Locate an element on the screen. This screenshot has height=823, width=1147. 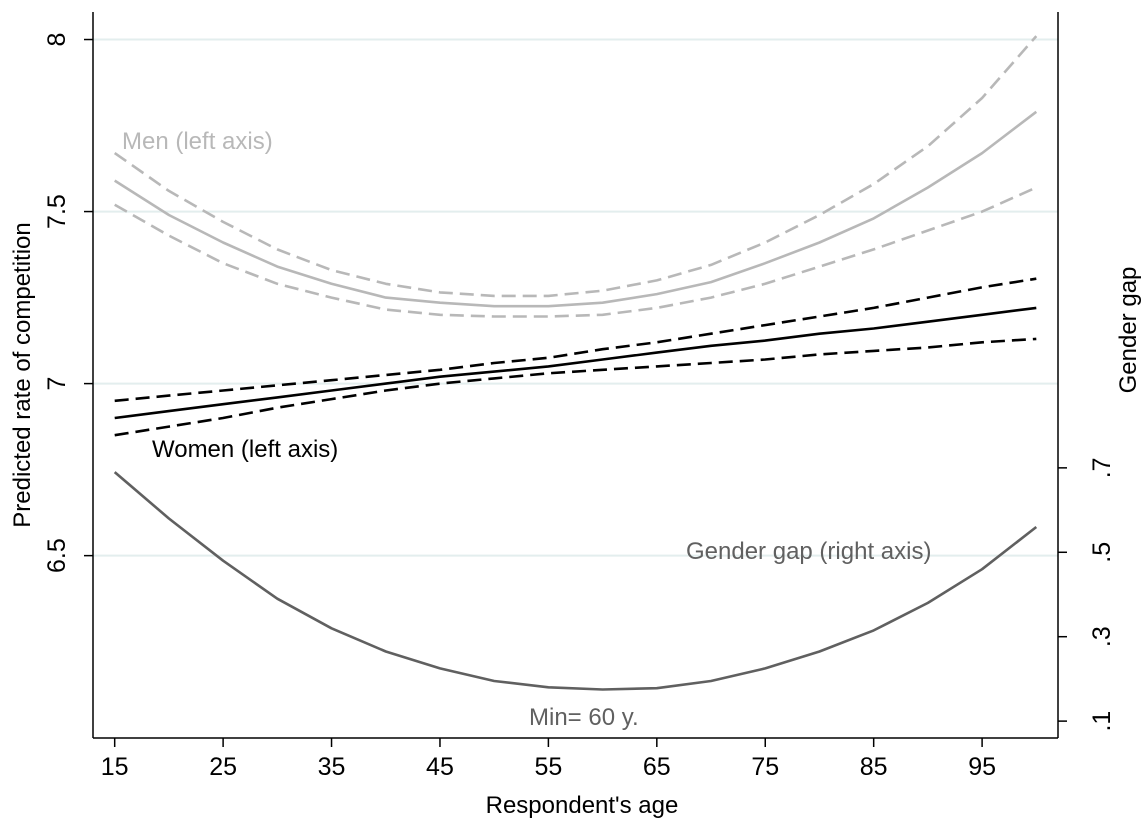
series-line-women-upper-ci is located at coordinates (575, 340).